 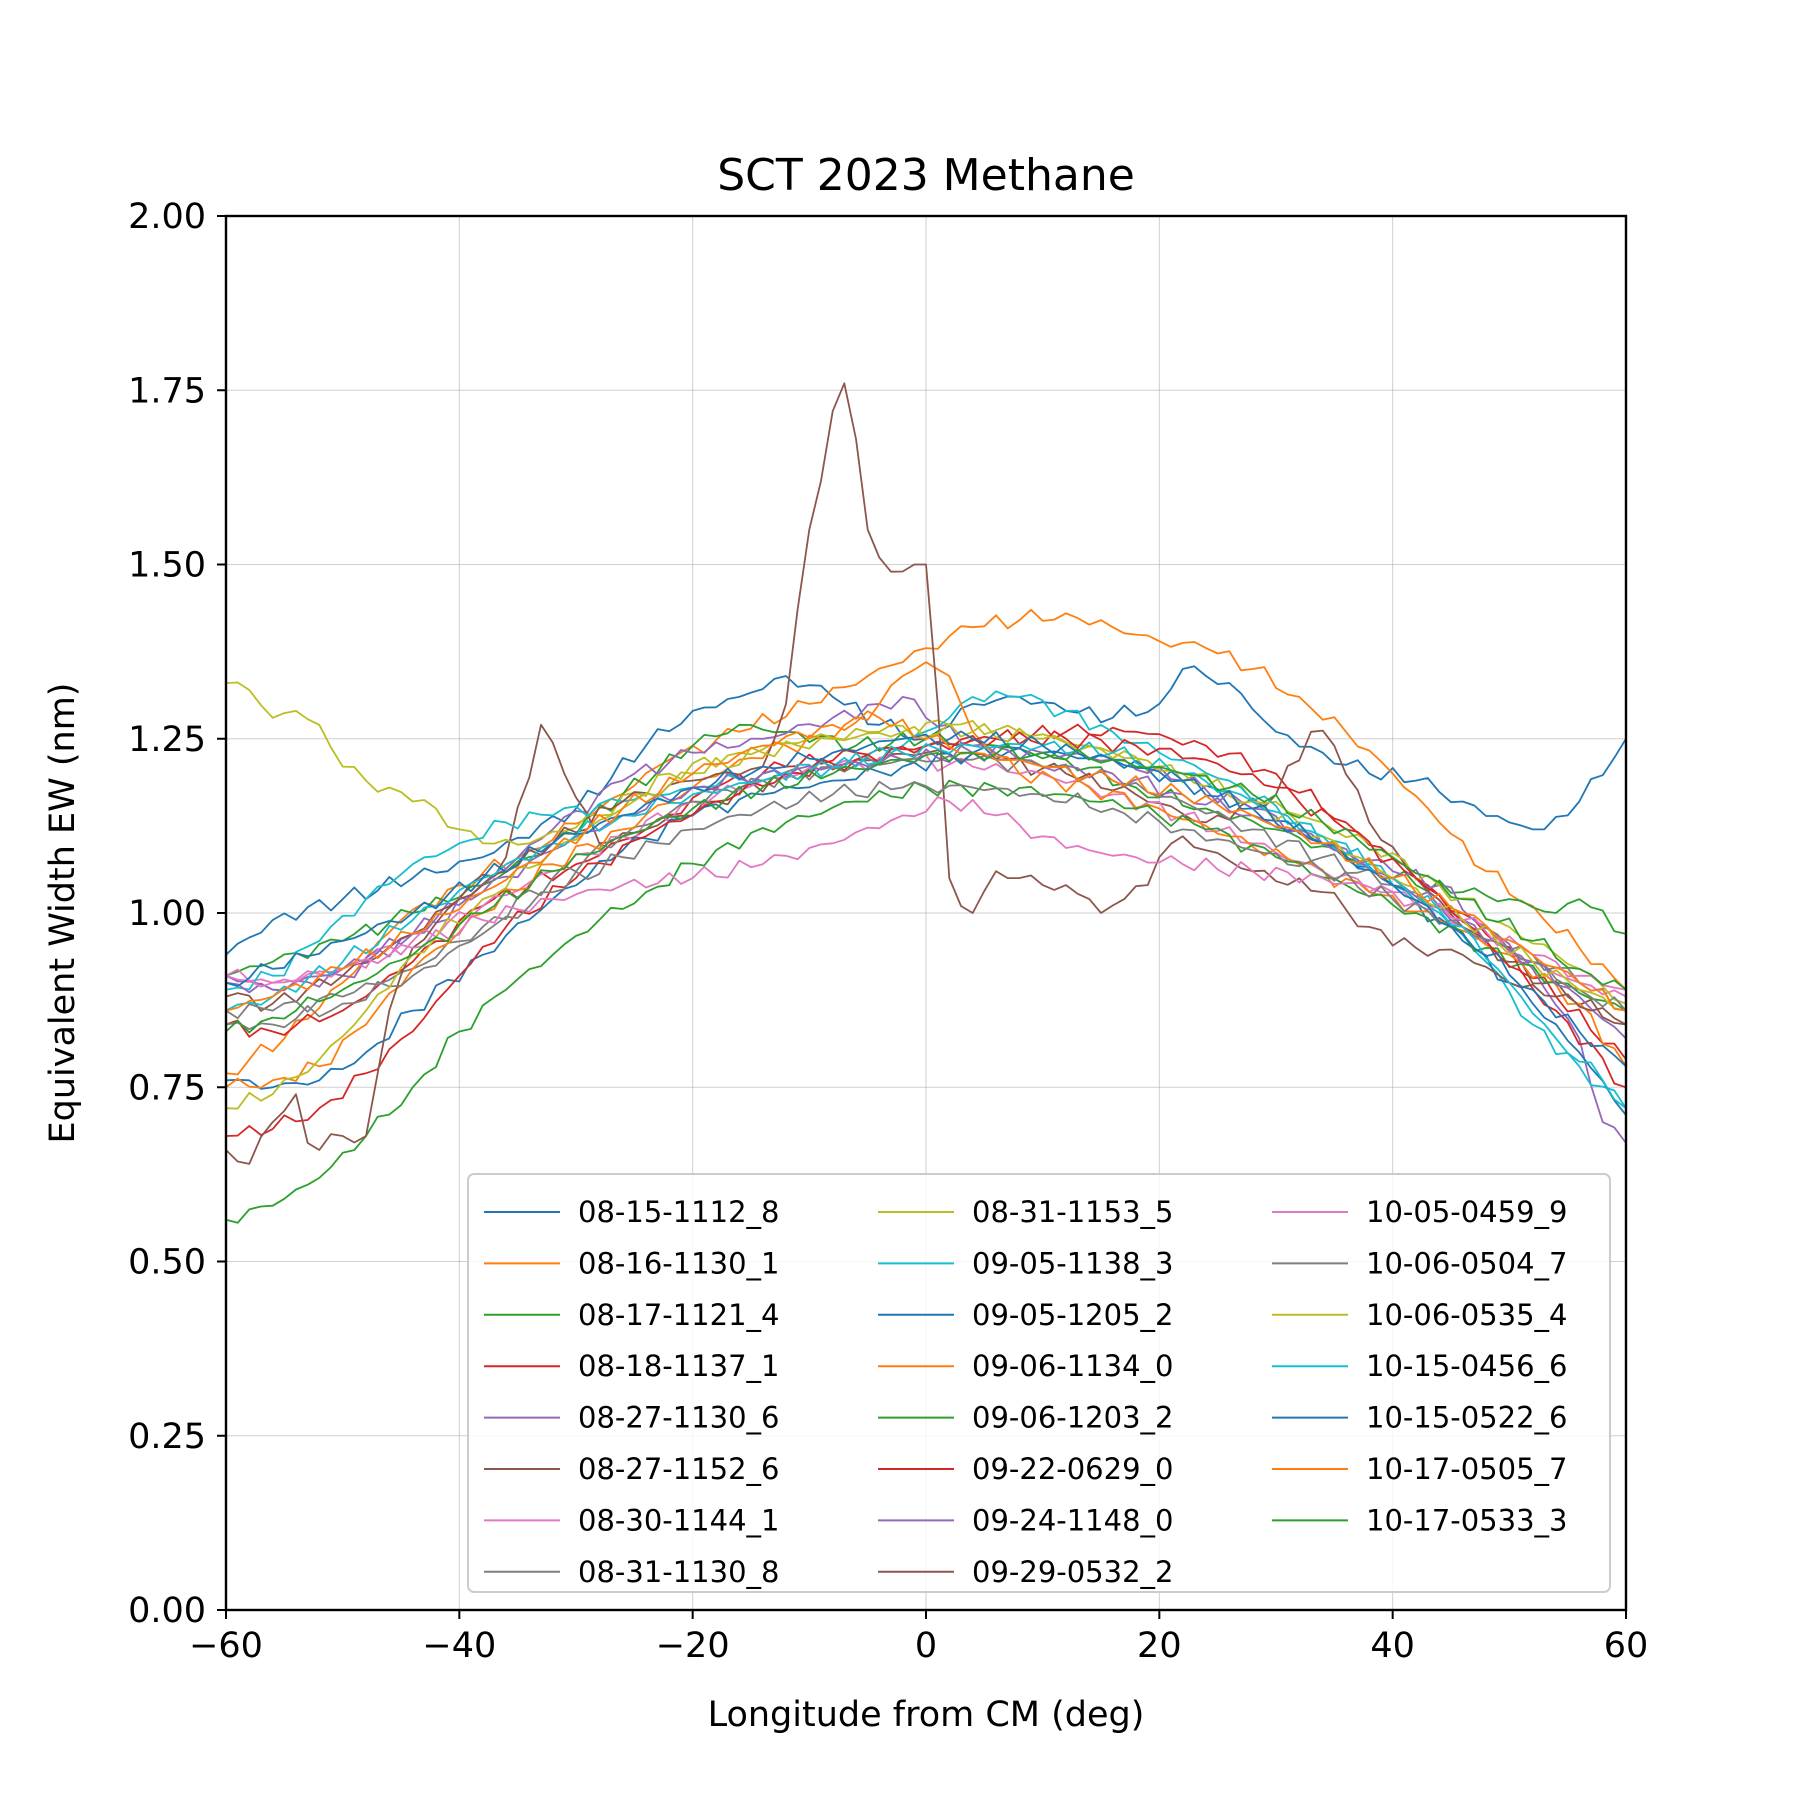 I want to click on legend-label: 09-22-0629_0, so click(x=1073, y=1469).